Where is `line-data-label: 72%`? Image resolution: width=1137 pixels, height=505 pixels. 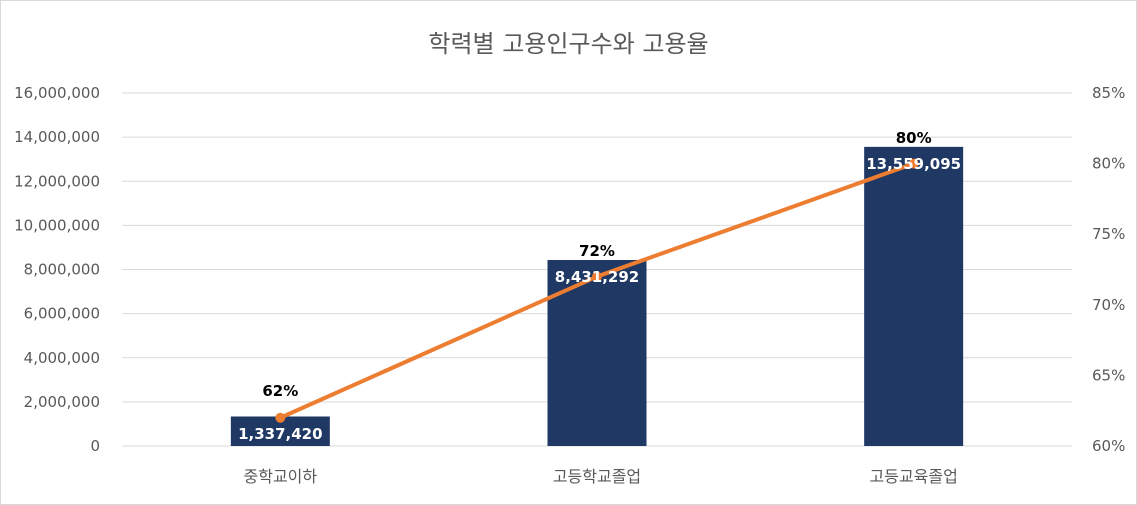 line-data-label: 72% is located at coordinates (597, 251).